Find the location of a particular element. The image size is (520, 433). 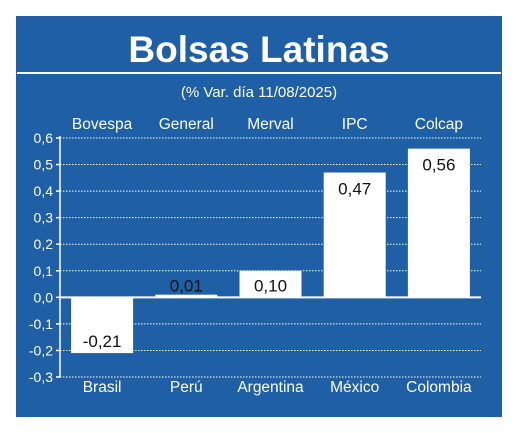

category-label: Merval is located at coordinates (270, 124).